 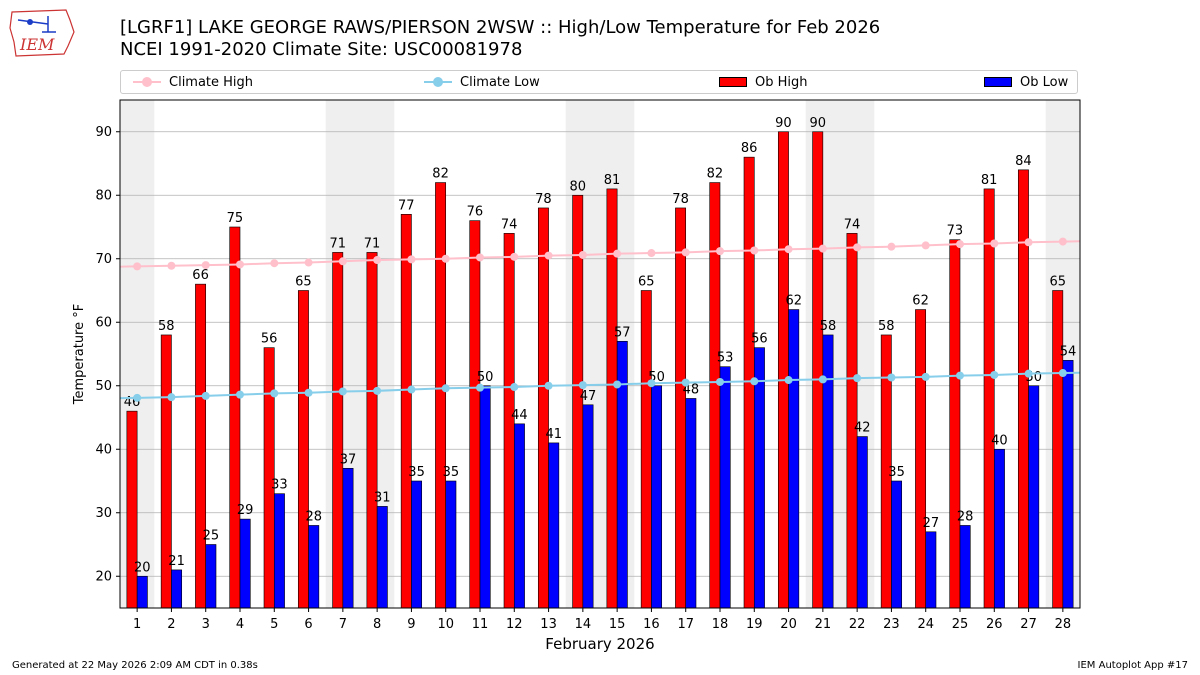 What do you see at coordinates (886, 326) in the screenshot?
I see `ob-high-label-23: 58` at bounding box center [886, 326].